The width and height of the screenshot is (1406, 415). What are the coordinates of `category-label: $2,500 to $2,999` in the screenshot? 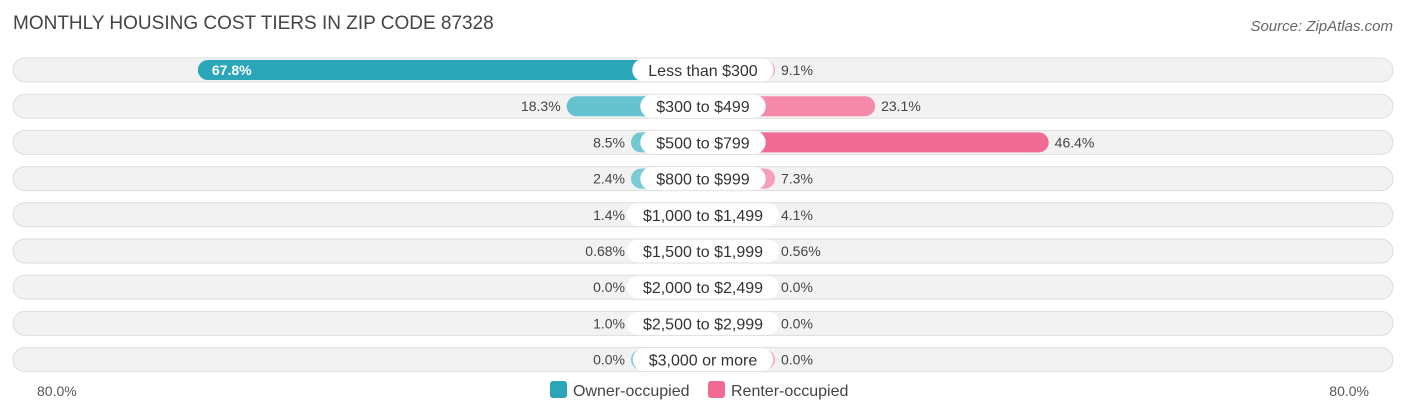 It's located at (703, 324).